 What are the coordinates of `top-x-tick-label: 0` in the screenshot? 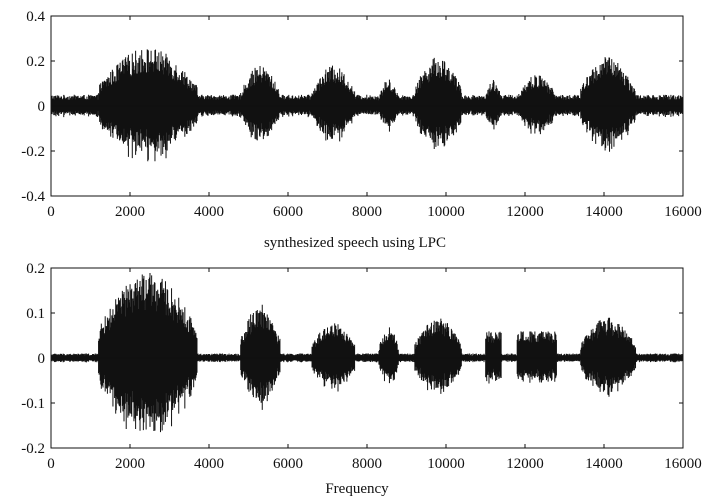 It's located at (51, 212).